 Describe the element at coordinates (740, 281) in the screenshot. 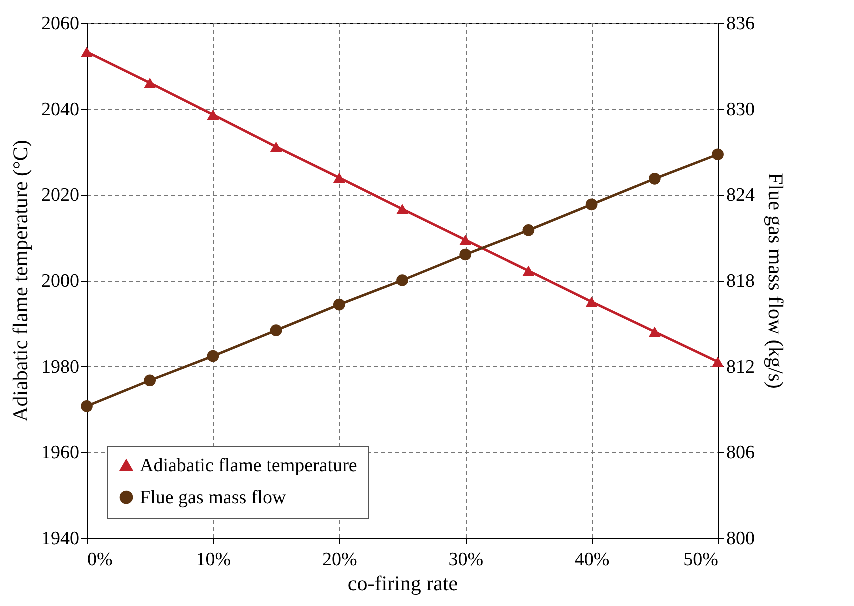

I see `y2-tick-label: 818` at that location.